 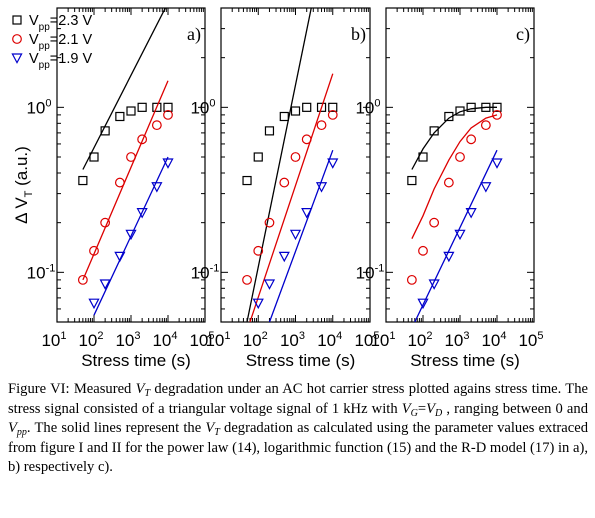 What do you see at coordinates (205, 272) in the screenshot?
I see `y-tick-label: 10⁻¹` at bounding box center [205, 272].